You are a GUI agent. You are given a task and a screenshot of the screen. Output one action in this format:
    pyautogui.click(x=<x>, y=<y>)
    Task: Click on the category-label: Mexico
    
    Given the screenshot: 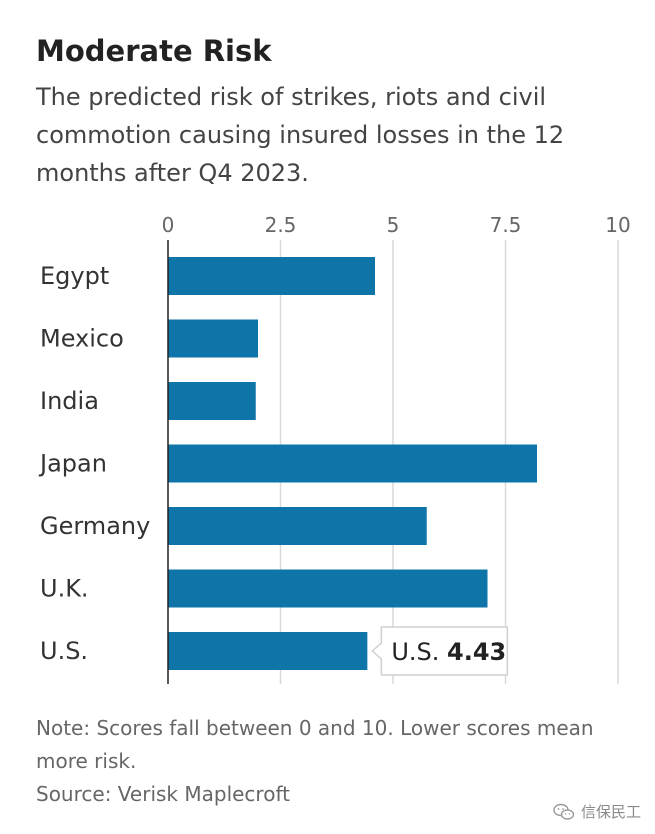 What is the action you would take?
    pyautogui.click(x=82, y=339)
    